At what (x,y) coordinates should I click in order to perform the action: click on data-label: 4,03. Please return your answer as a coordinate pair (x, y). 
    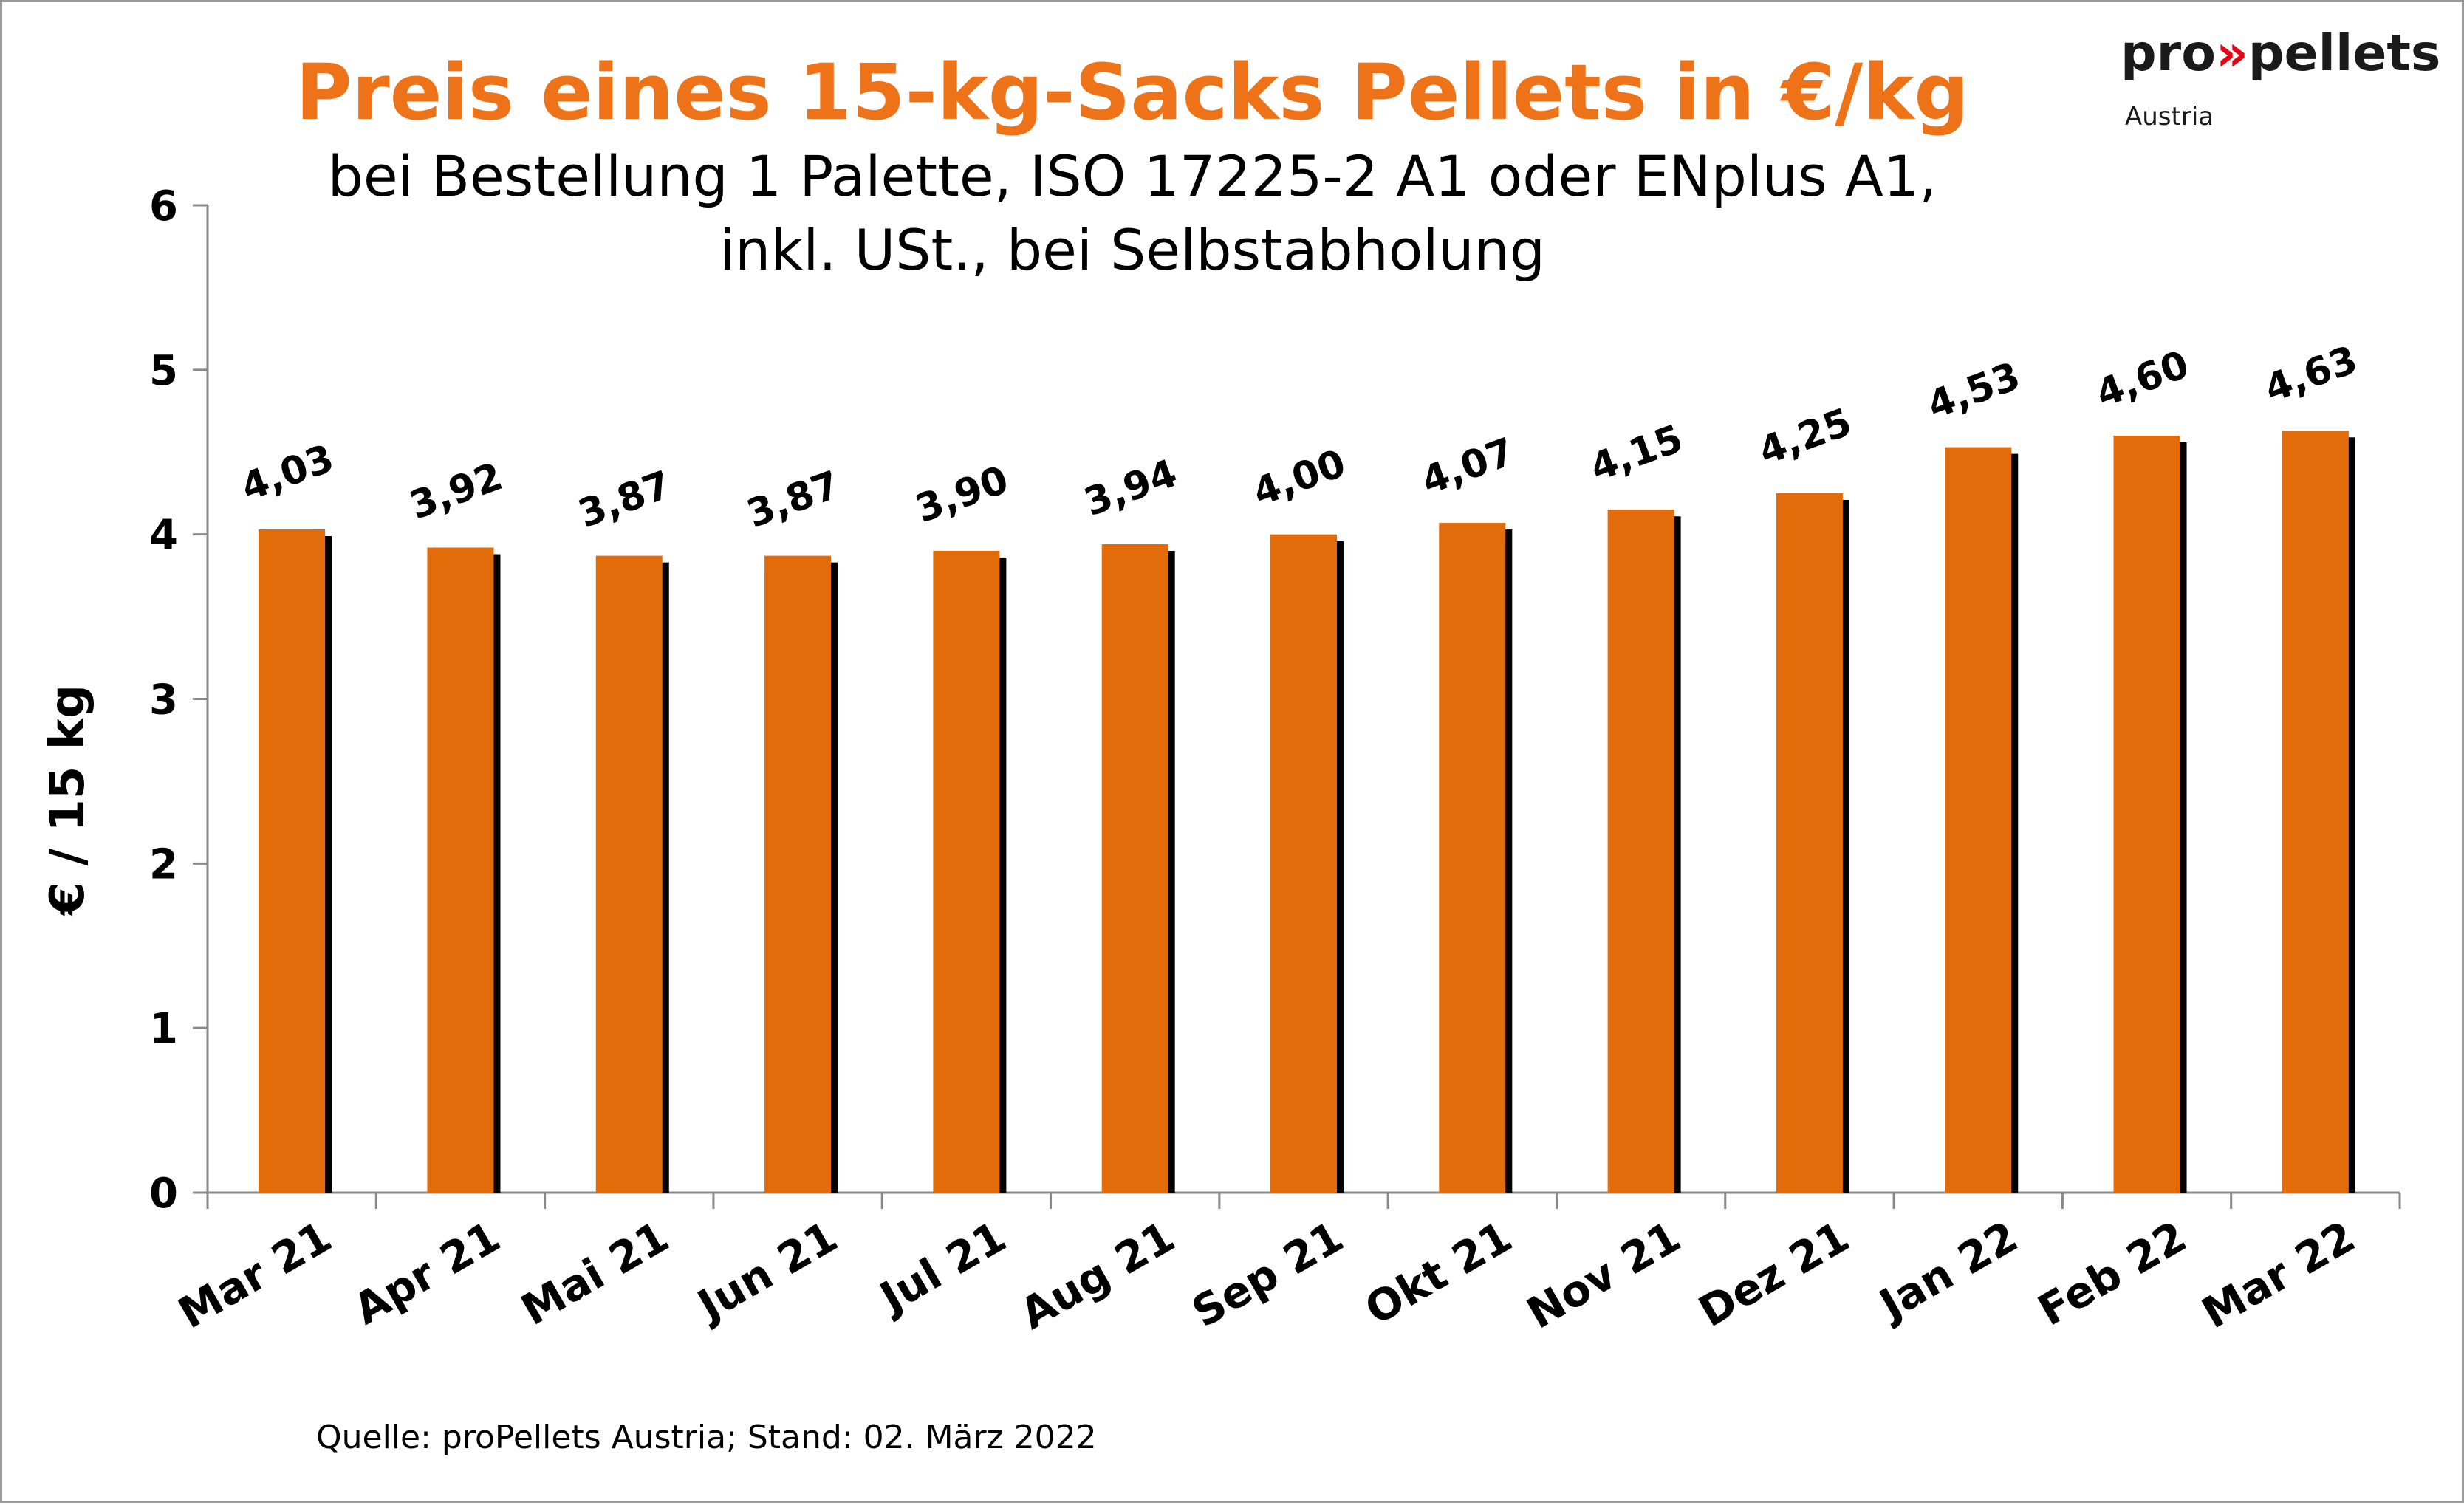
    Looking at the image, I should click on (288, 473).